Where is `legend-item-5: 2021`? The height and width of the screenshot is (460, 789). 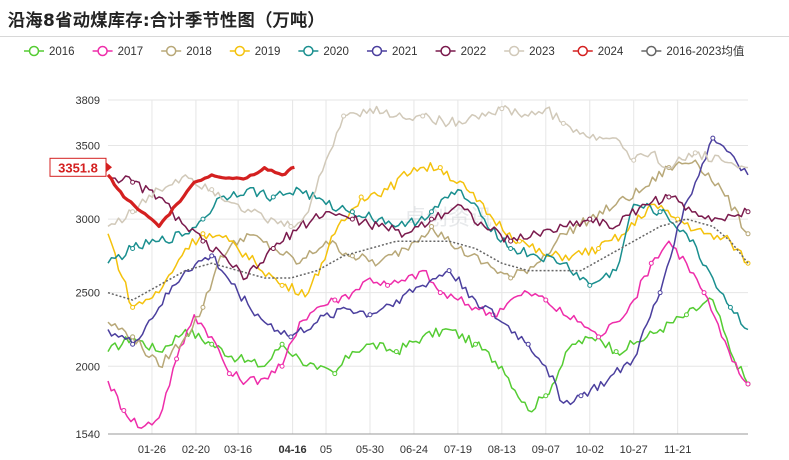
legend-item-5: 2021 is located at coordinates (392, 51).